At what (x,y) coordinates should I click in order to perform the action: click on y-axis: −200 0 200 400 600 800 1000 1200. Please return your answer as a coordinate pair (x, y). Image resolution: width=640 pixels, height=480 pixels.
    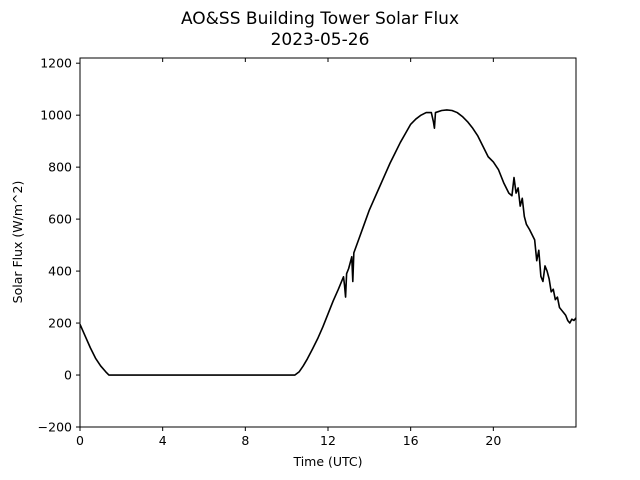
    Looking at the image, I should click on (59, 245).